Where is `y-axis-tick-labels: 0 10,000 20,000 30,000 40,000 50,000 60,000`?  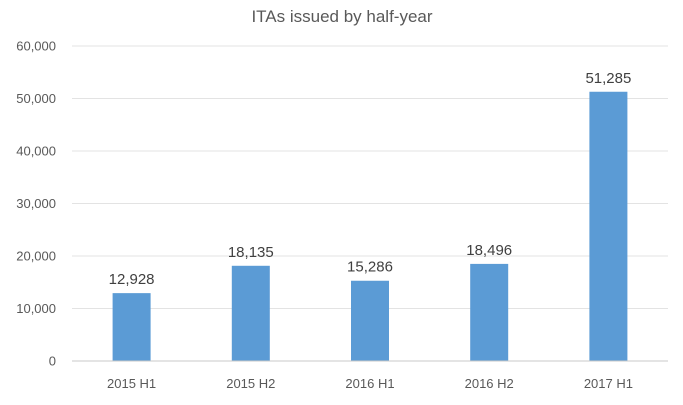
y-axis-tick-labels: 0 10,000 20,000 30,000 40,000 50,000 60,000 is located at coordinates (36, 204).